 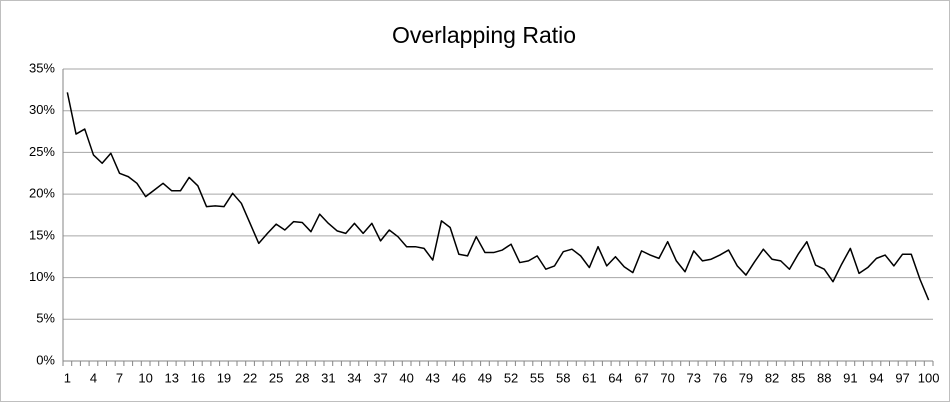 I want to click on y-tick-label: 35%, so click(x=42, y=67).